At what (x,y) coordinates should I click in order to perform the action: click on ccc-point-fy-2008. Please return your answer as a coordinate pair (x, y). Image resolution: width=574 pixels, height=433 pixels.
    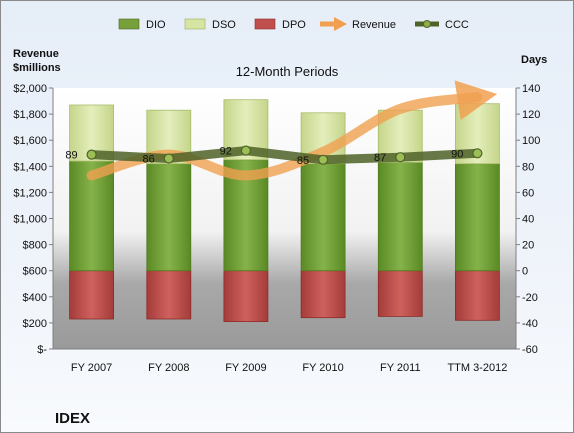
    Looking at the image, I should click on (168, 158).